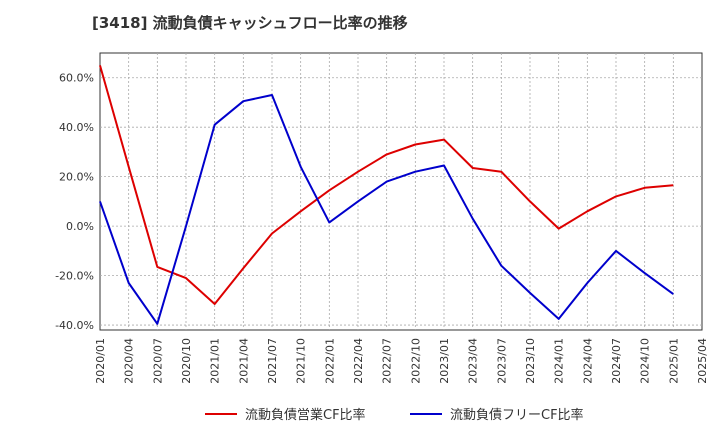 This screenshot has width=720, height=440. What do you see at coordinates (587, 361) in the screenshot?
I see `x-tick-label: 2024/04` at bounding box center [587, 361].